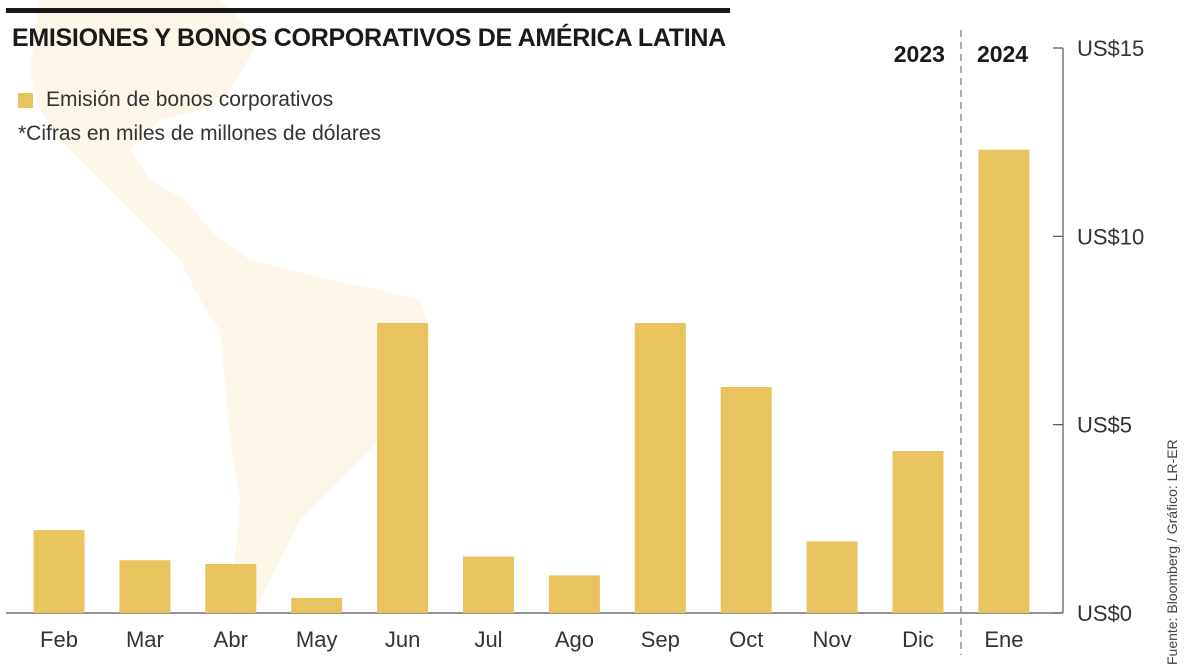 The height and width of the screenshot is (671, 1200). What do you see at coordinates (1110, 236) in the screenshot?
I see `y-tick-label: US$10` at bounding box center [1110, 236].